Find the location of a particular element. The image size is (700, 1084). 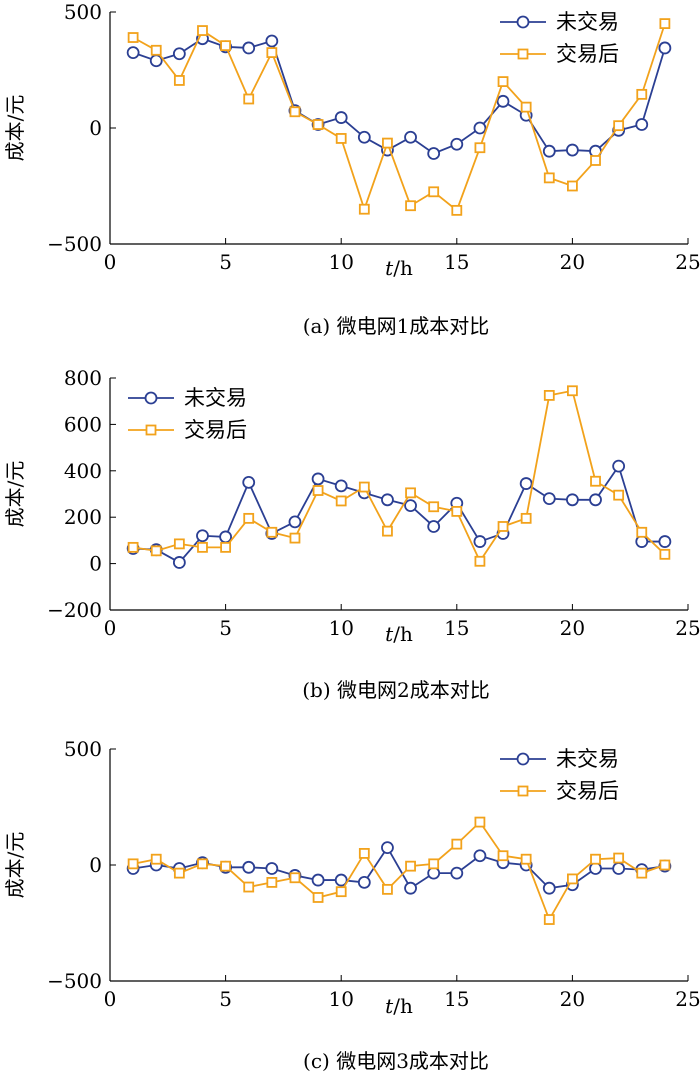

chart-caption: (b) 微电网2成本对比 is located at coordinates (396, 690).